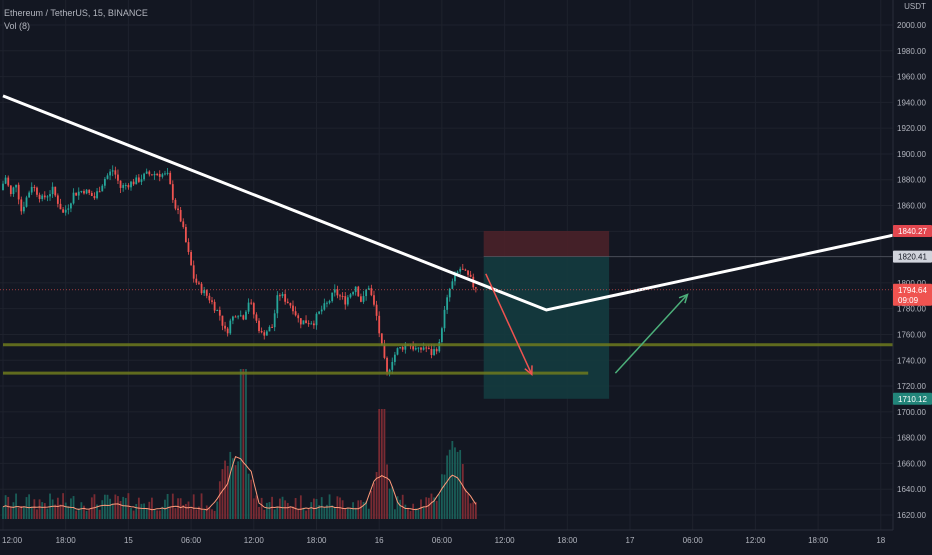  What do you see at coordinates (630, 540) in the screenshot?
I see `time-tick-label: 17` at bounding box center [630, 540].